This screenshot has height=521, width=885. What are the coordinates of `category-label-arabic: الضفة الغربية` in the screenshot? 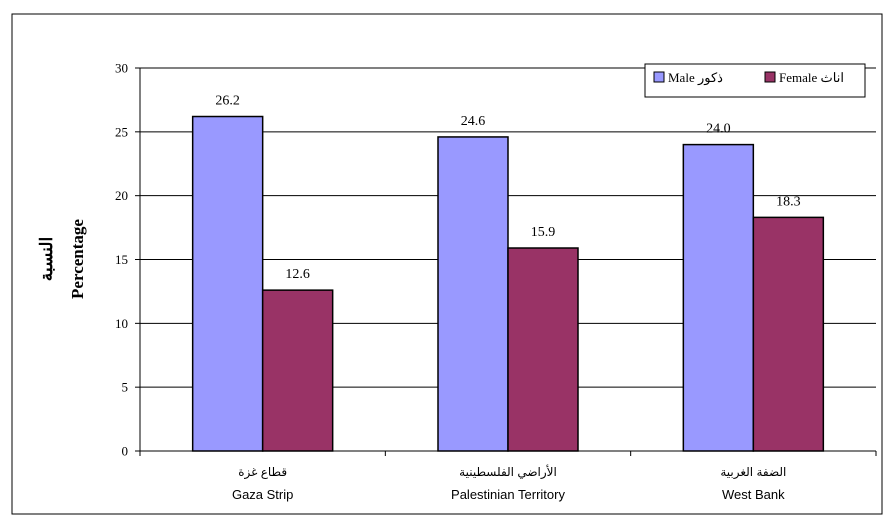 It's located at (753, 472).